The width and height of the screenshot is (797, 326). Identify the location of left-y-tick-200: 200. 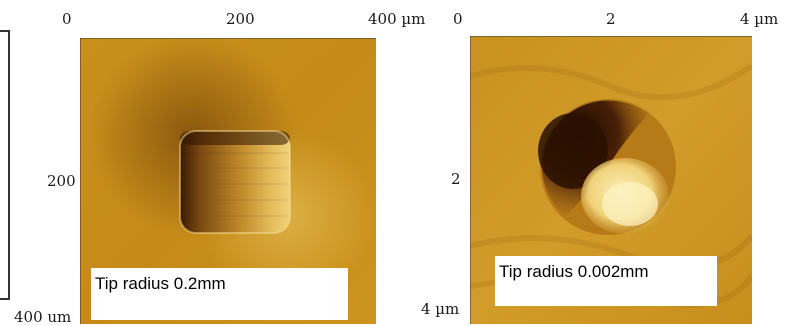
(61, 181).